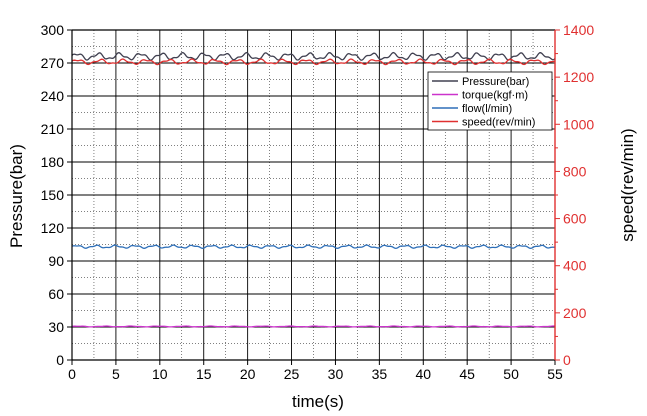 The image size is (647, 416). What do you see at coordinates (578, 77) in the screenshot?
I see `y-right-tick-label: 1200` at bounding box center [578, 77].